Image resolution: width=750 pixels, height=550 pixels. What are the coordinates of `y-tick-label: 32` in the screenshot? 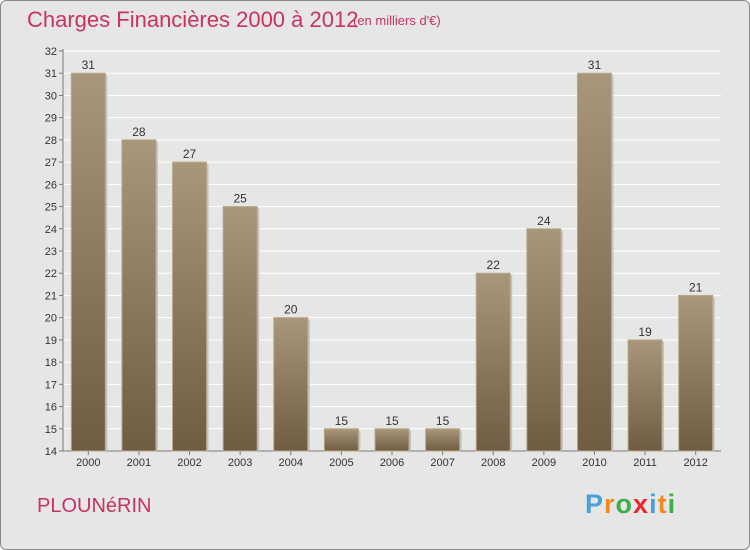 It's located at (51, 52).